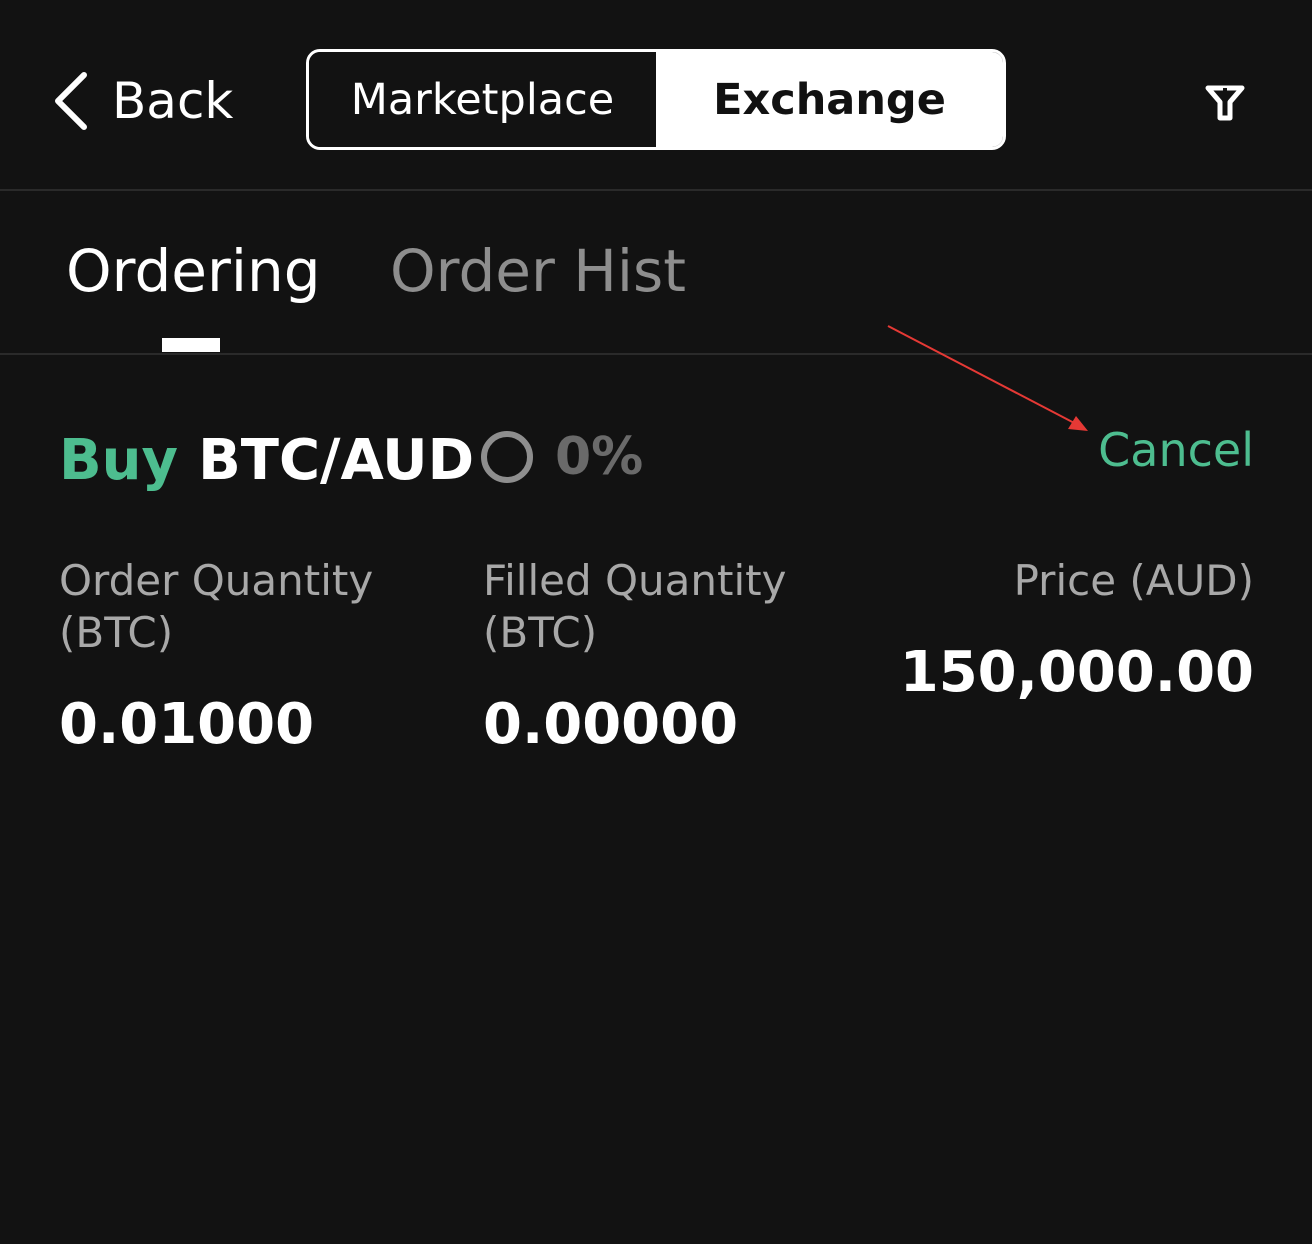  I want to click on tab-ordering: Ordering, so click(193, 271).